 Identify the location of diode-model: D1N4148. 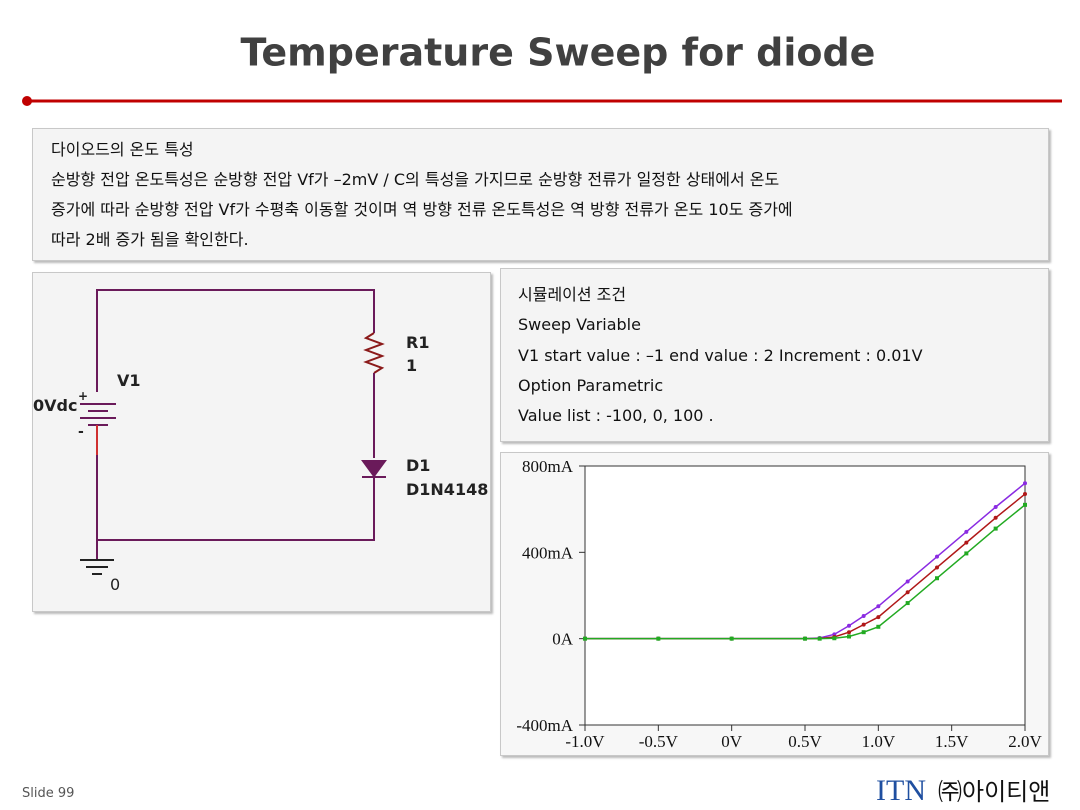
(447, 489).